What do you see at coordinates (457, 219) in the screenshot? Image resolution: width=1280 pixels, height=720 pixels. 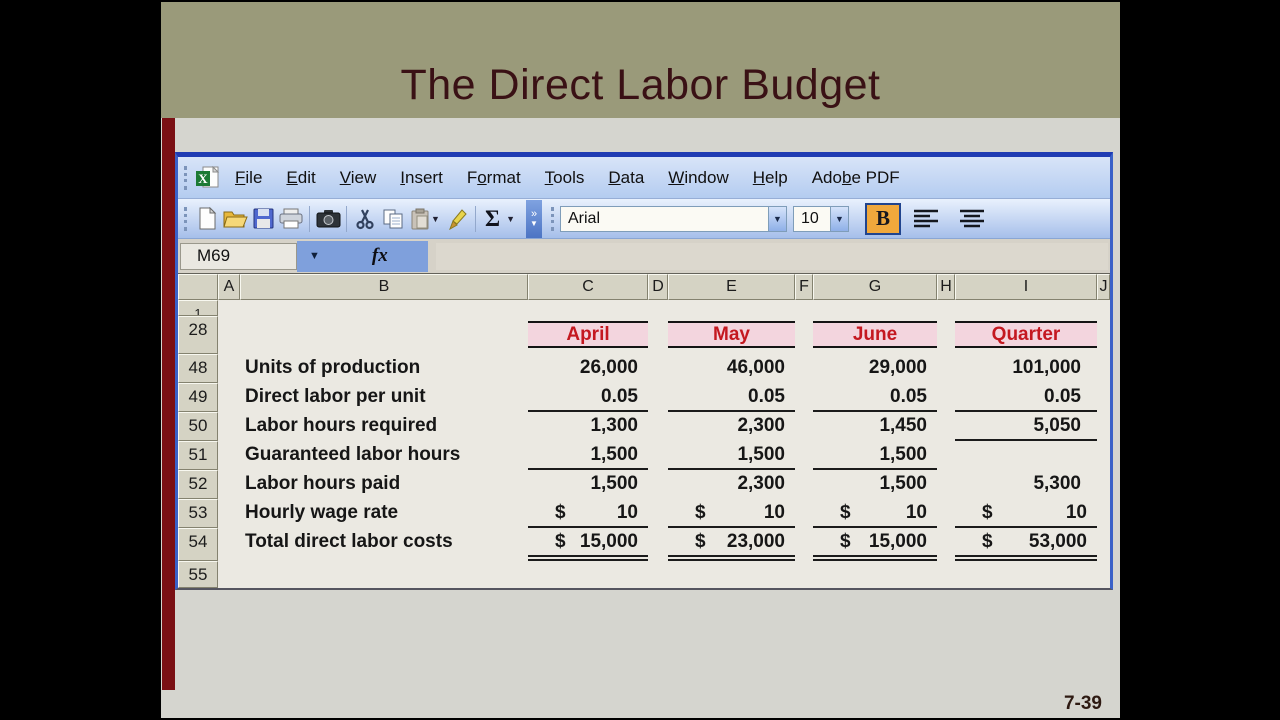 I see `format-painter-icon` at bounding box center [457, 219].